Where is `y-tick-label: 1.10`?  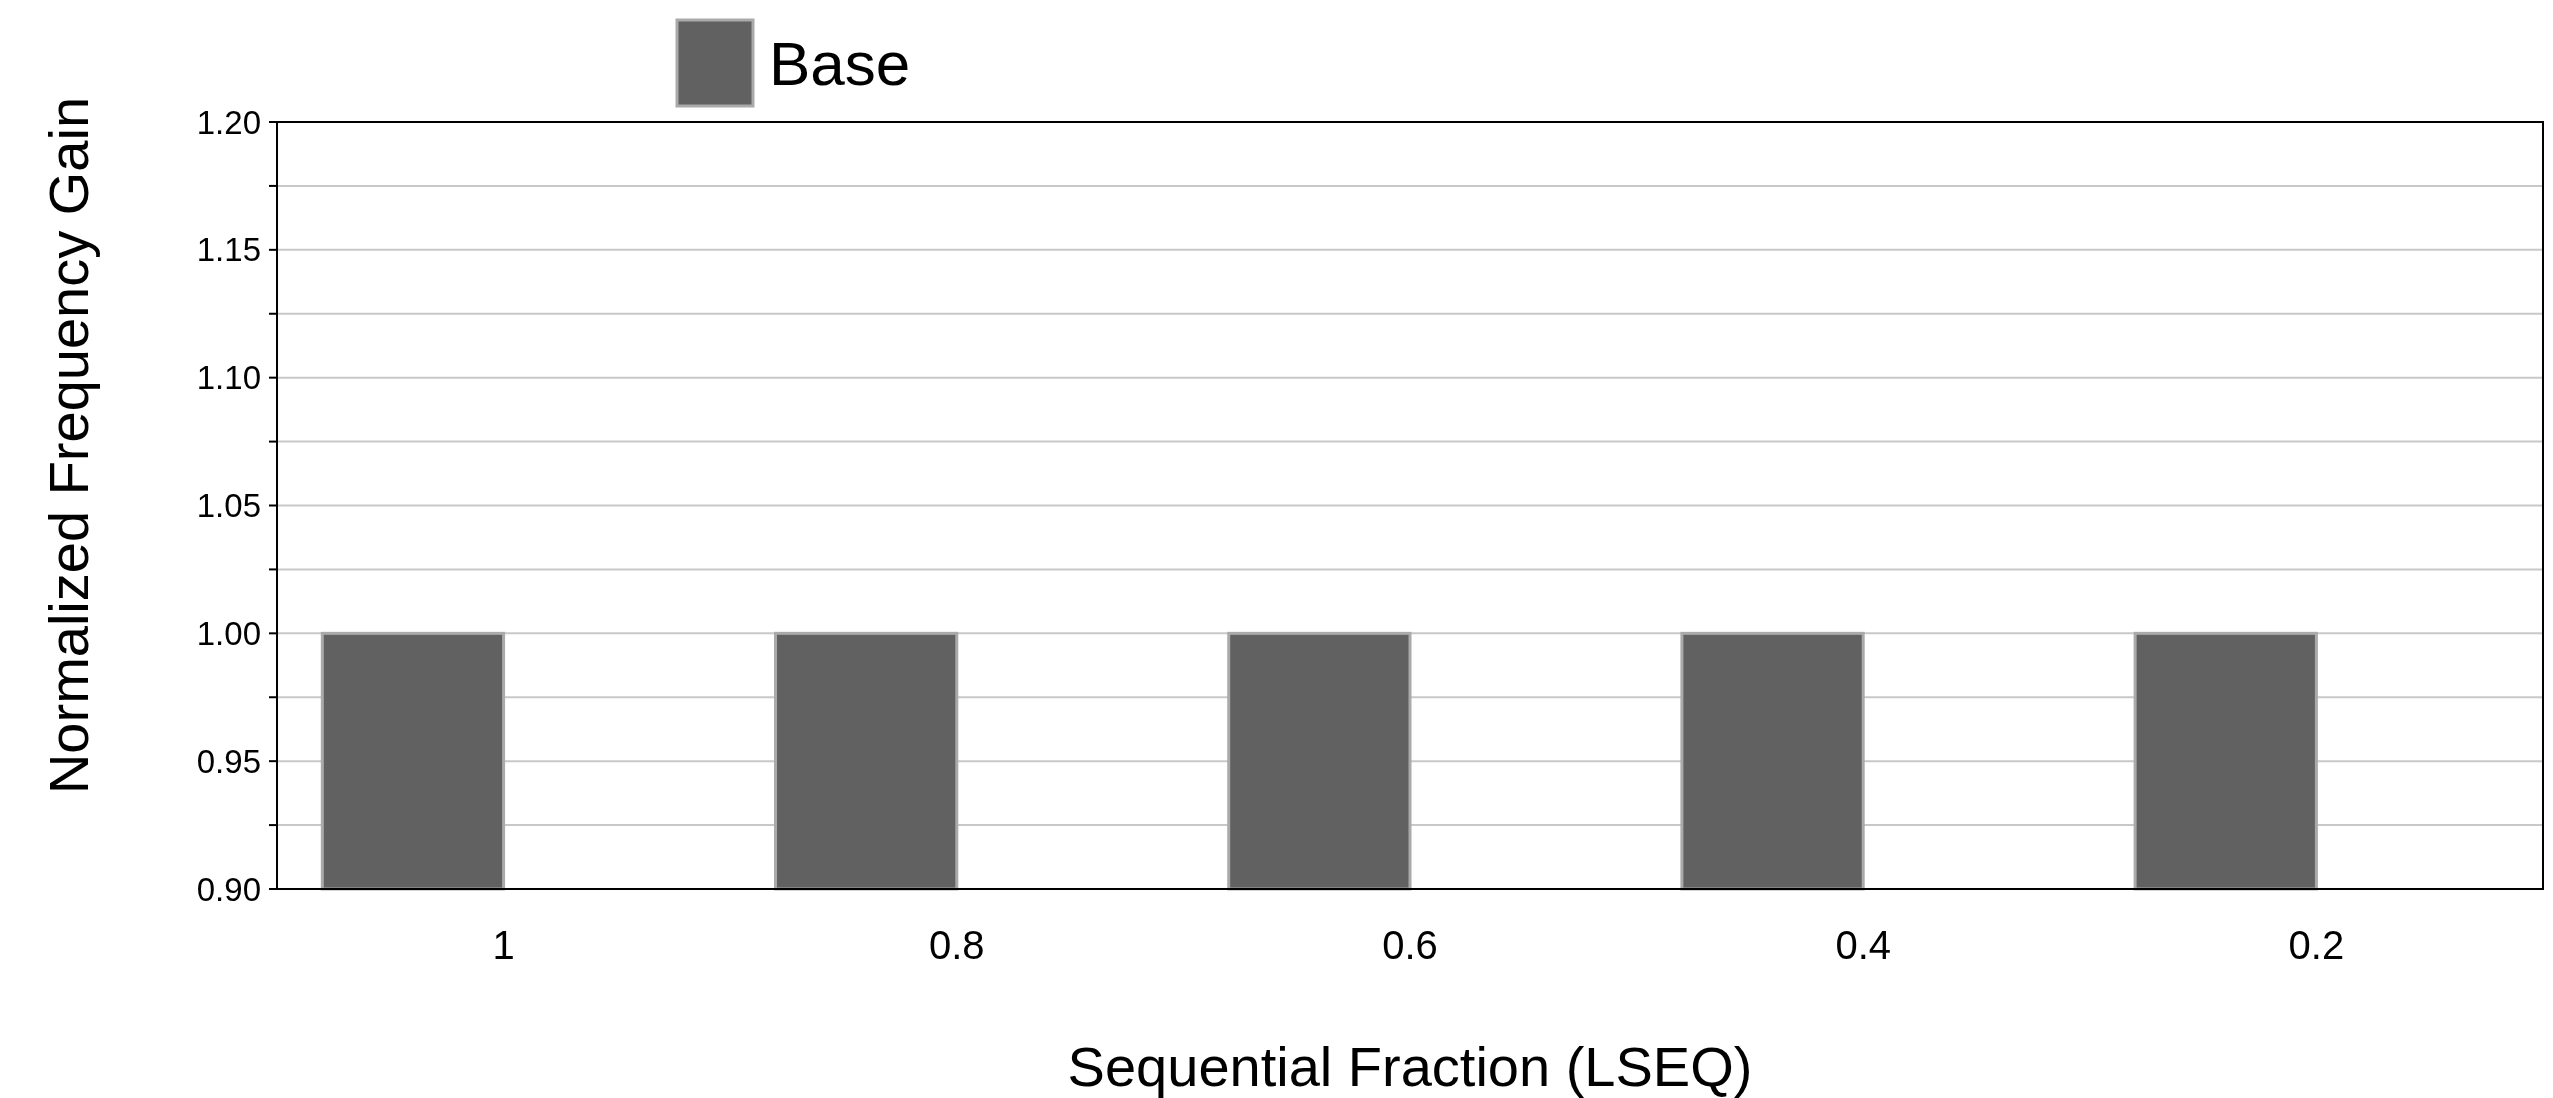 y-tick-label: 1.10 is located at coordinates (228, 378).